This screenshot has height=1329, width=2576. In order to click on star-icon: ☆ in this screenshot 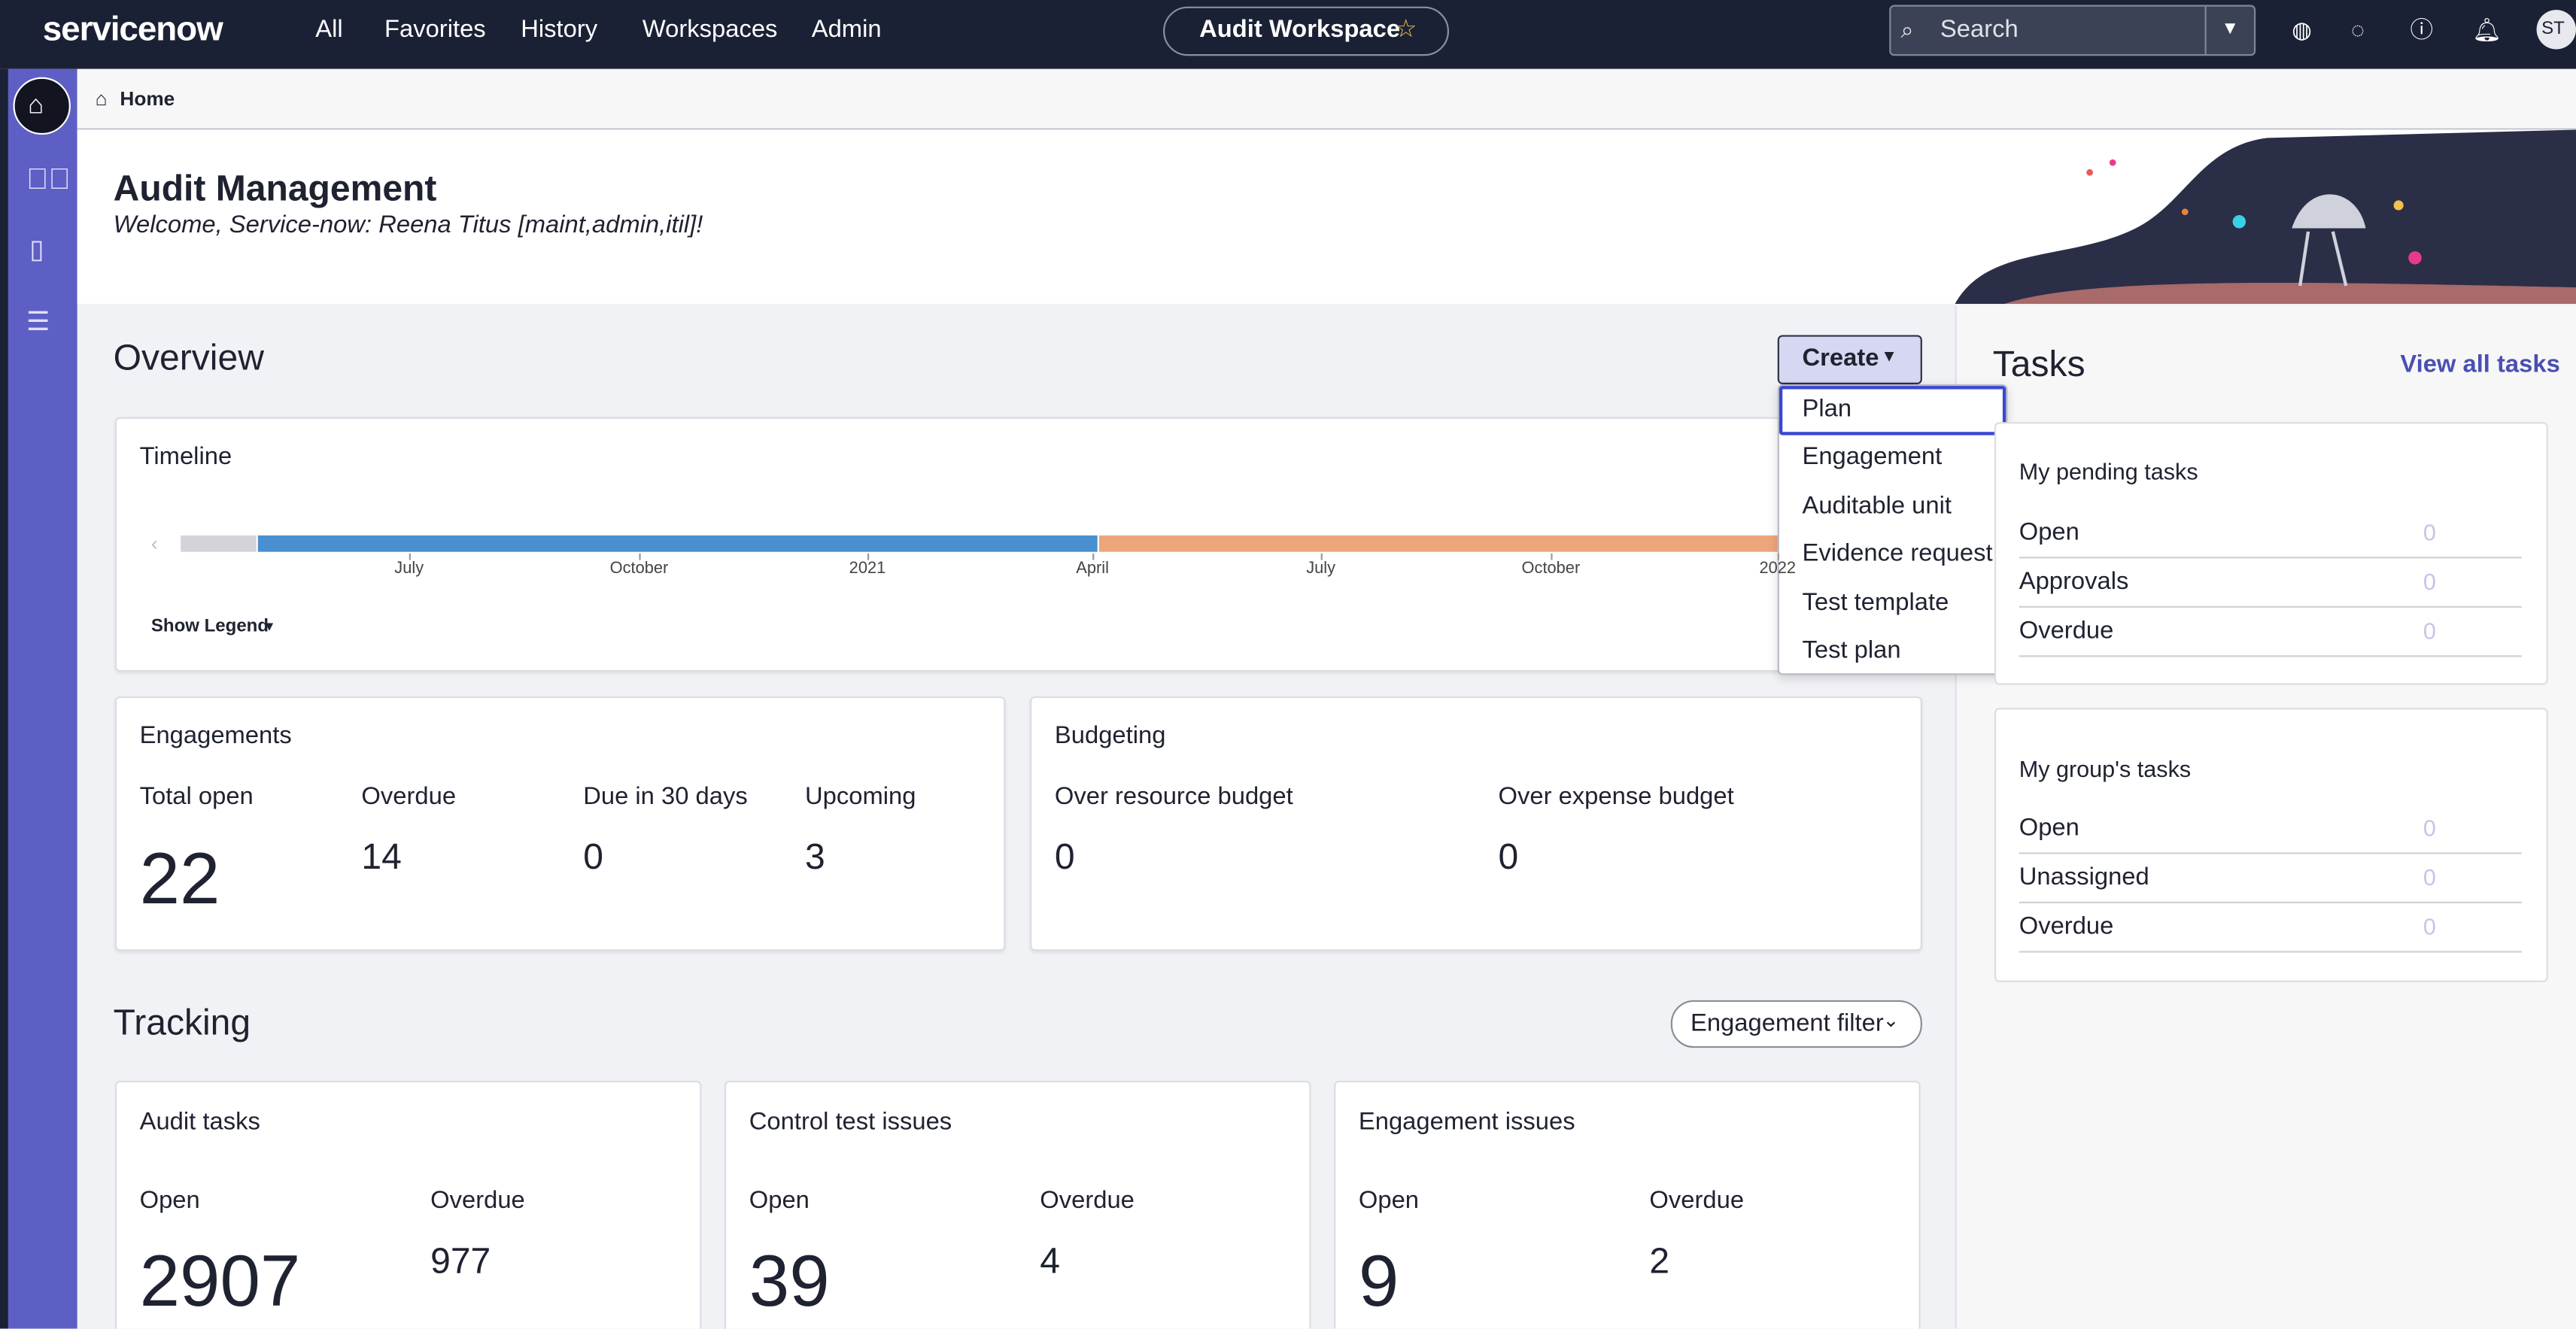, I will do `click(1406, 29)`.